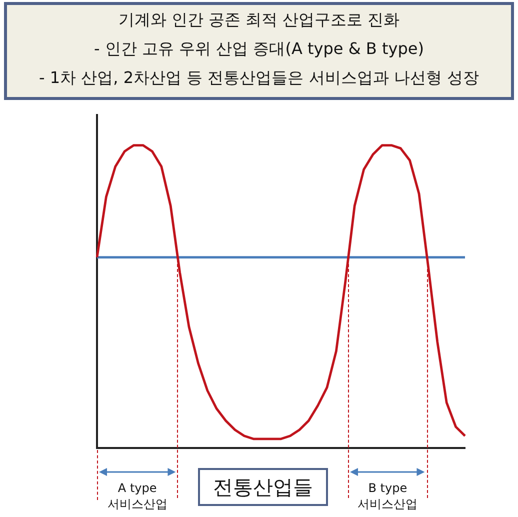  I want to click on chart-subtitle: - 인간 고유 우위 산업 증대(A type & B type) - 1차 산업, 2차산업 등 전통산업들은 서비스업과 나선형 성장, so click(259, 63).